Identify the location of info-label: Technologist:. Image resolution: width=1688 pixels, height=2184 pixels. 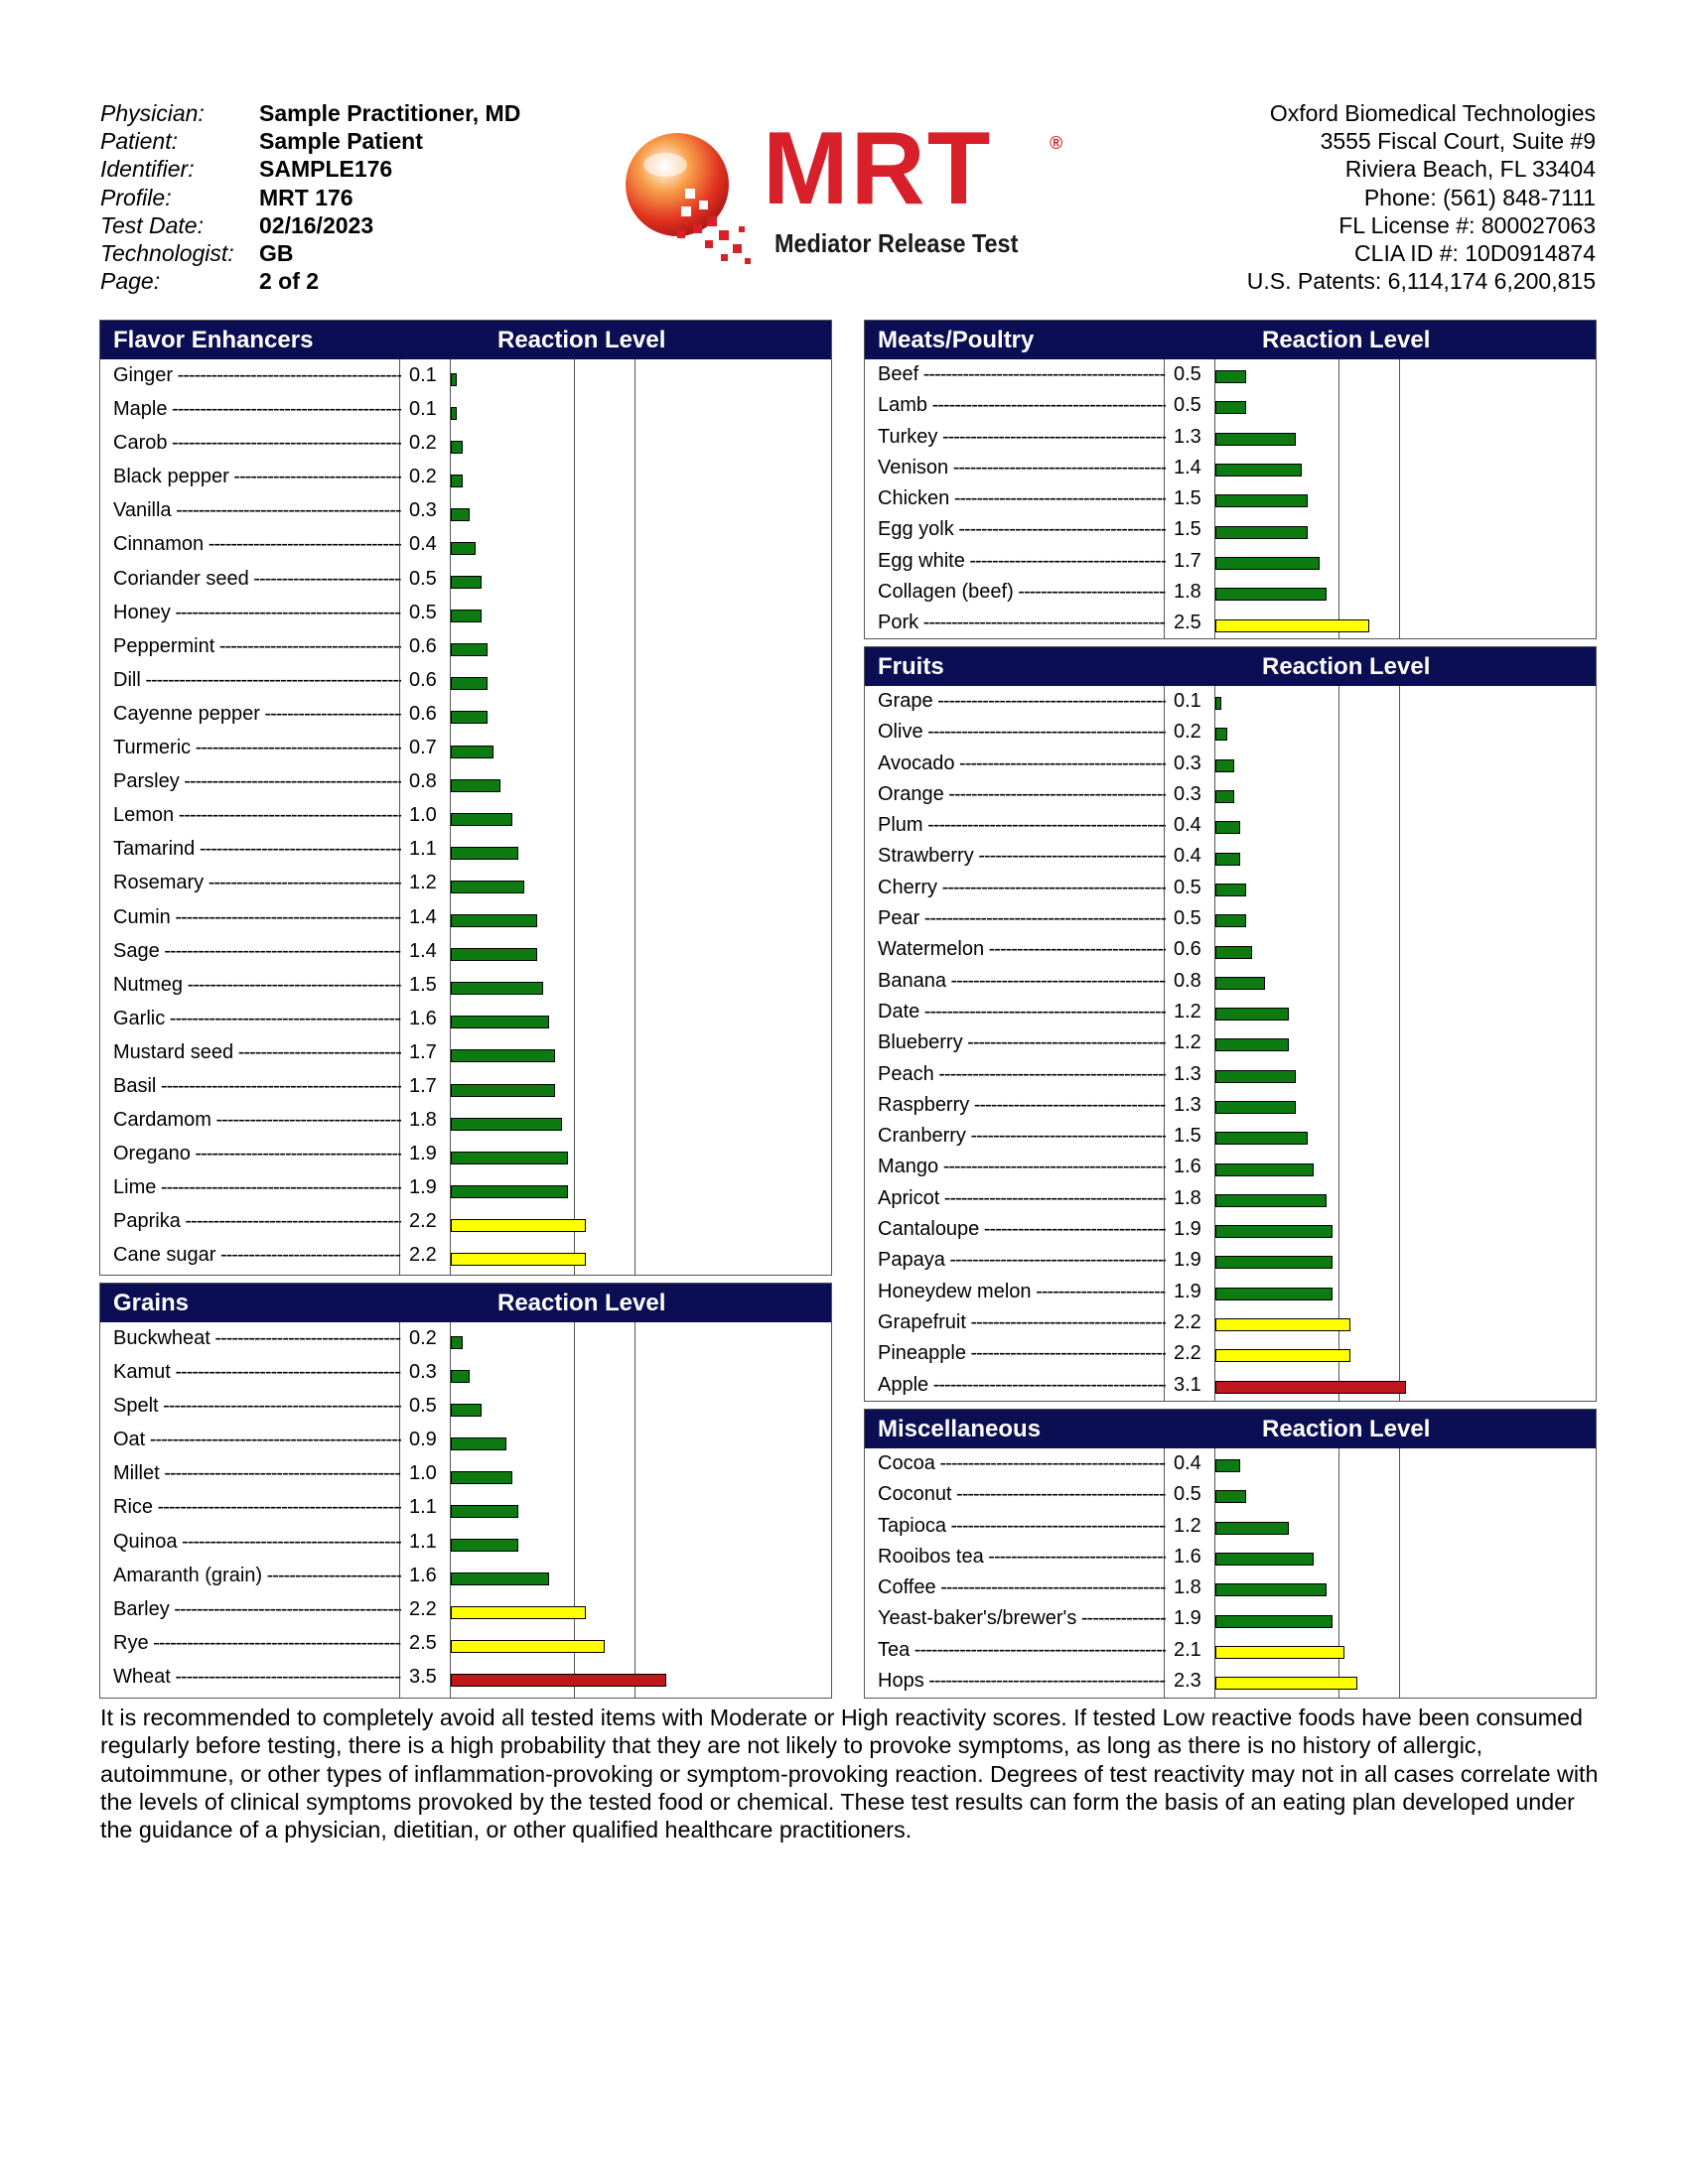
(167, 253).